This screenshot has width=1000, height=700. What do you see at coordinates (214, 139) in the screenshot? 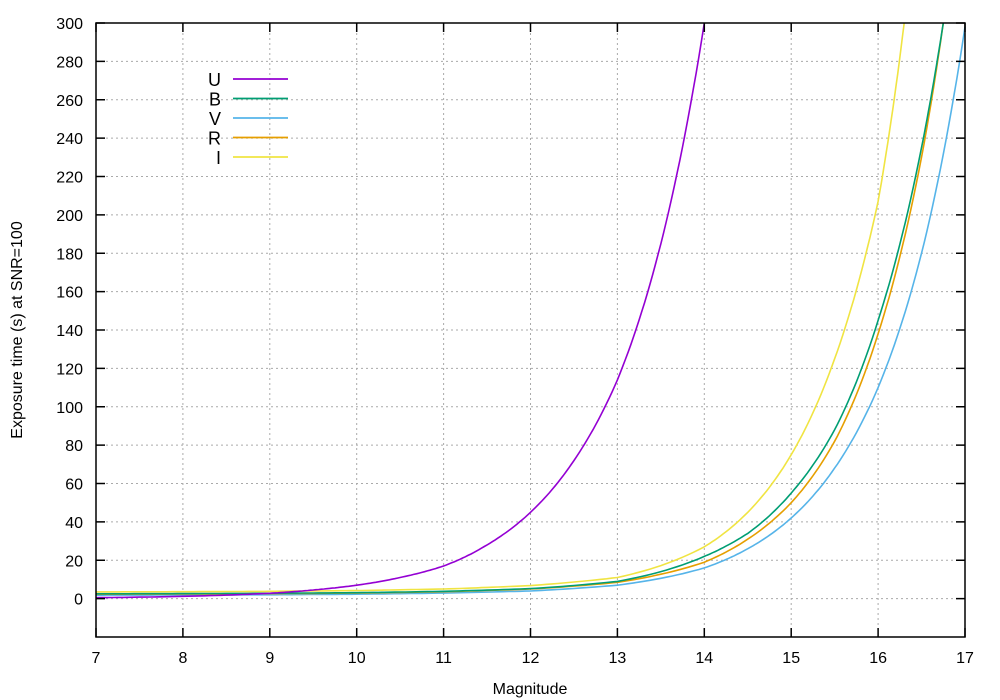
I see `legend-label-R: R` at bounding box center [214, 139].